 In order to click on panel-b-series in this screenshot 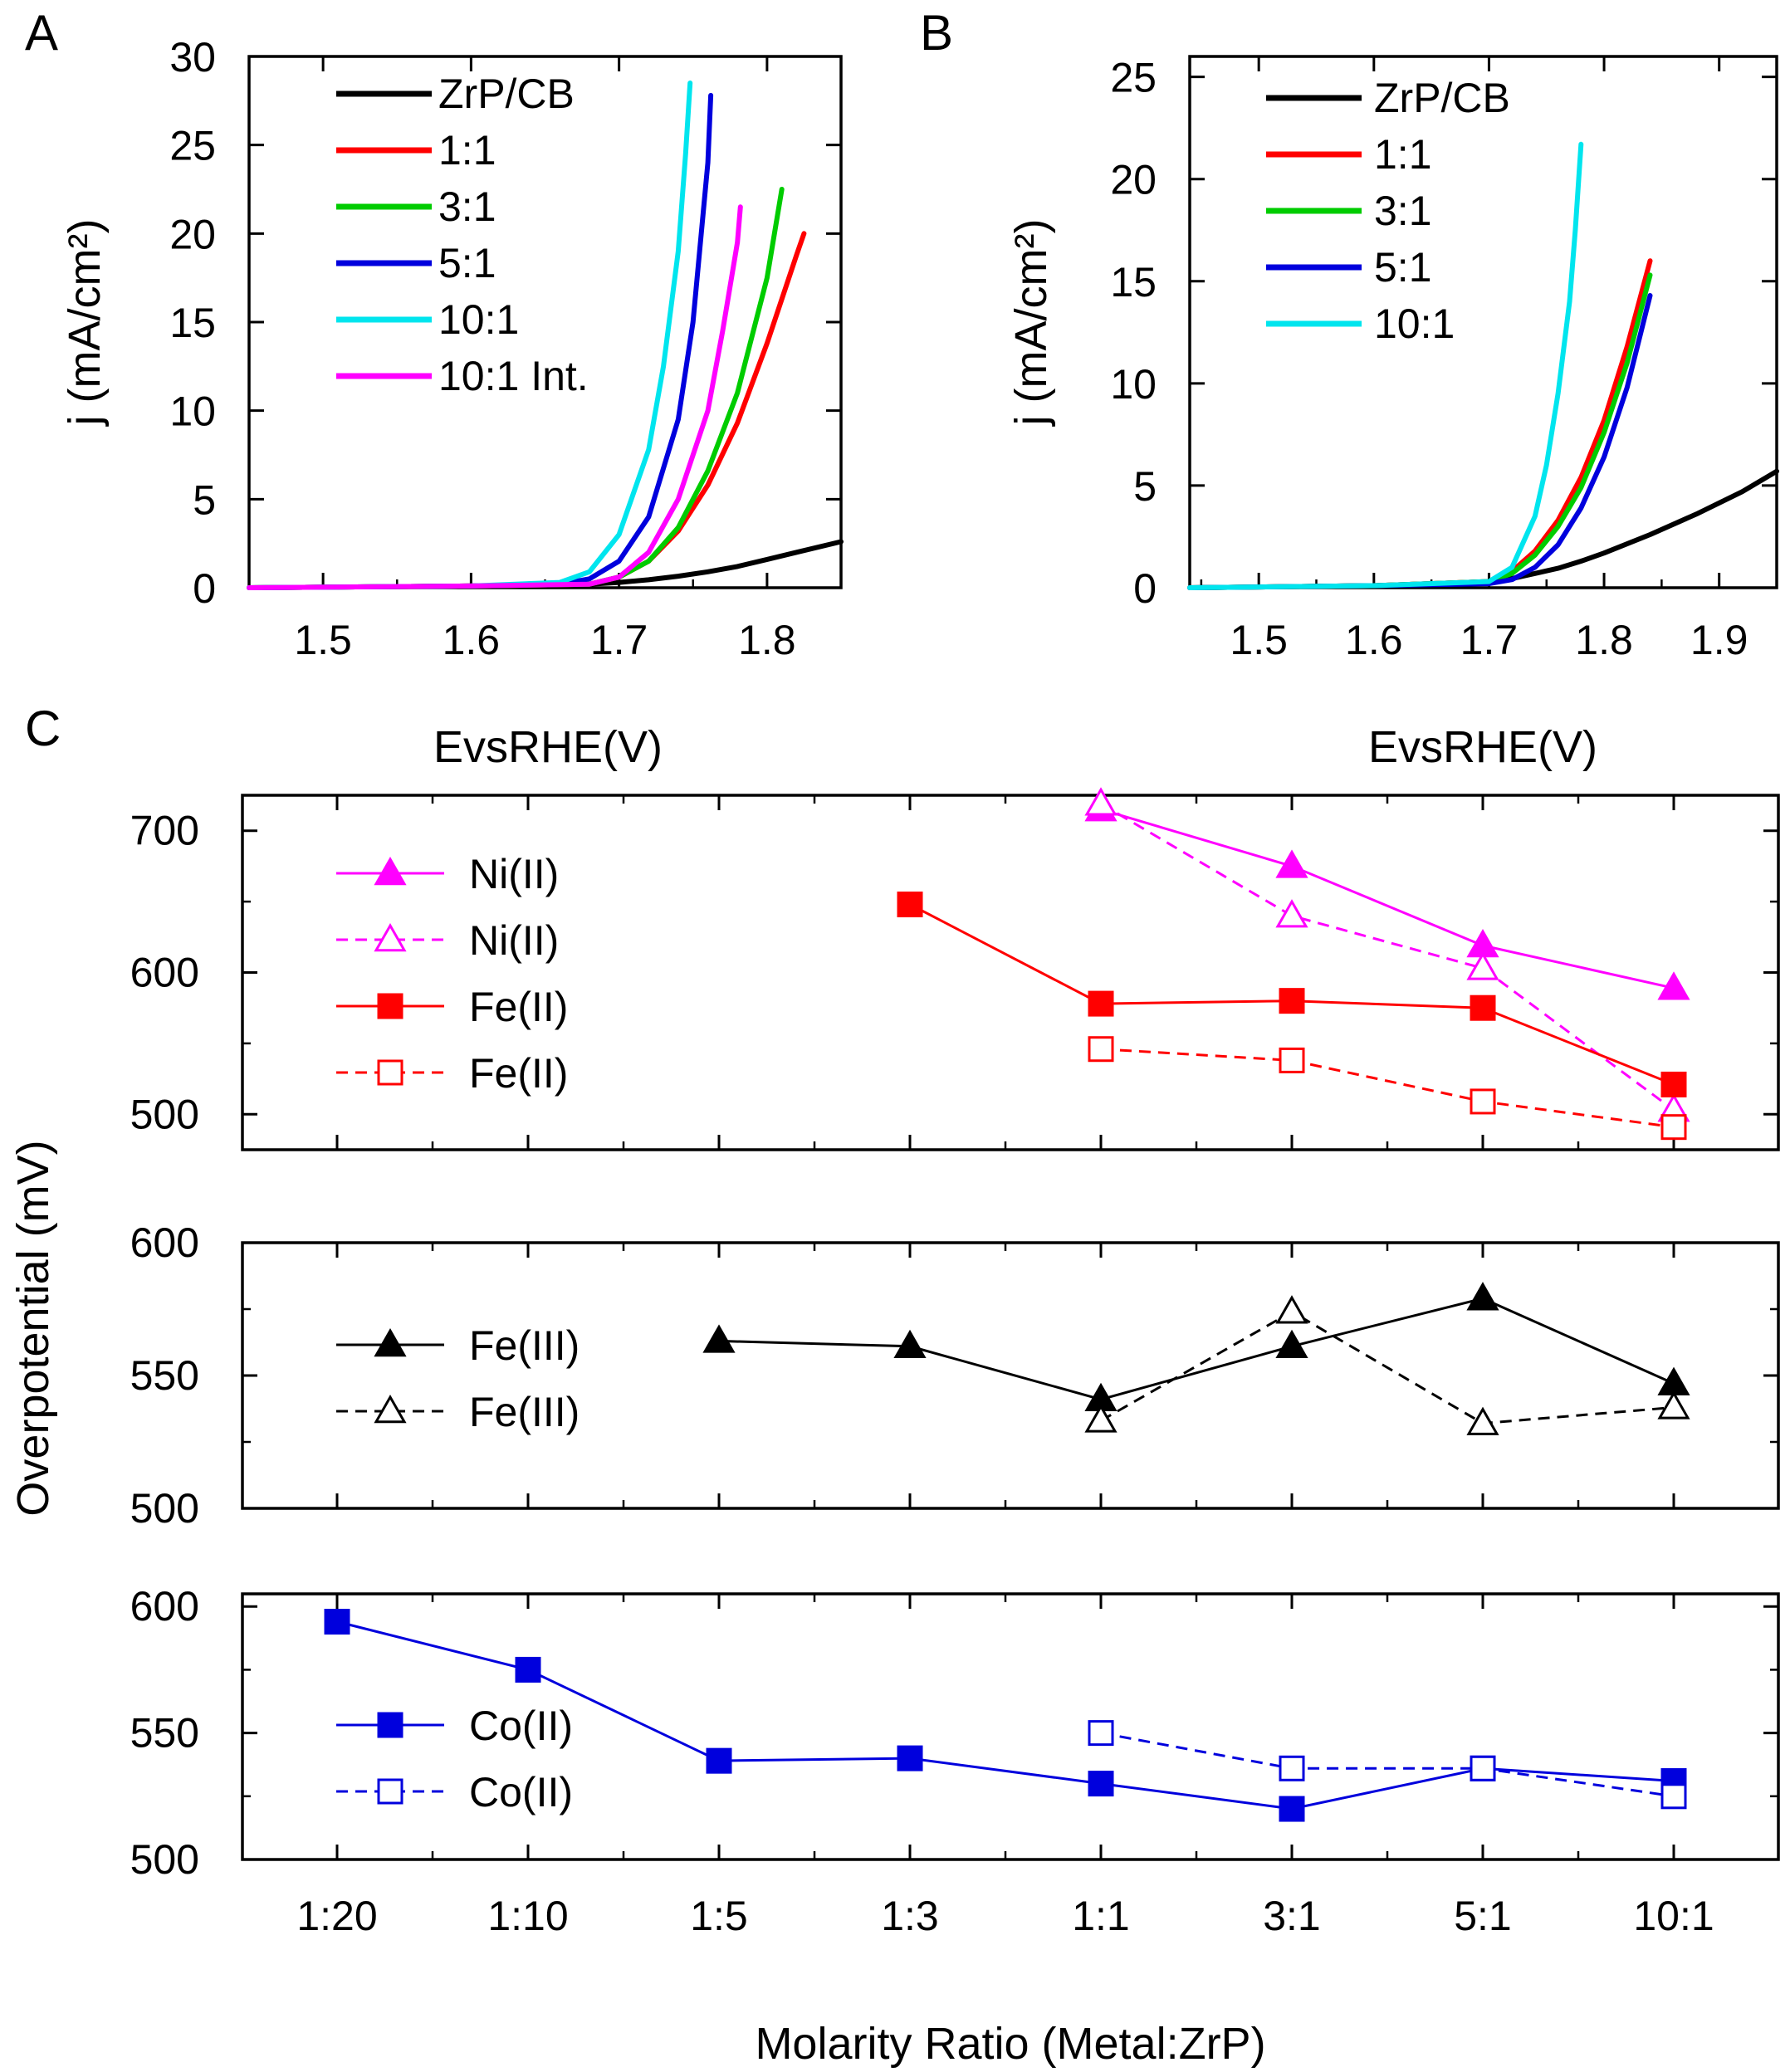, I will do `click(1483, 365)`.